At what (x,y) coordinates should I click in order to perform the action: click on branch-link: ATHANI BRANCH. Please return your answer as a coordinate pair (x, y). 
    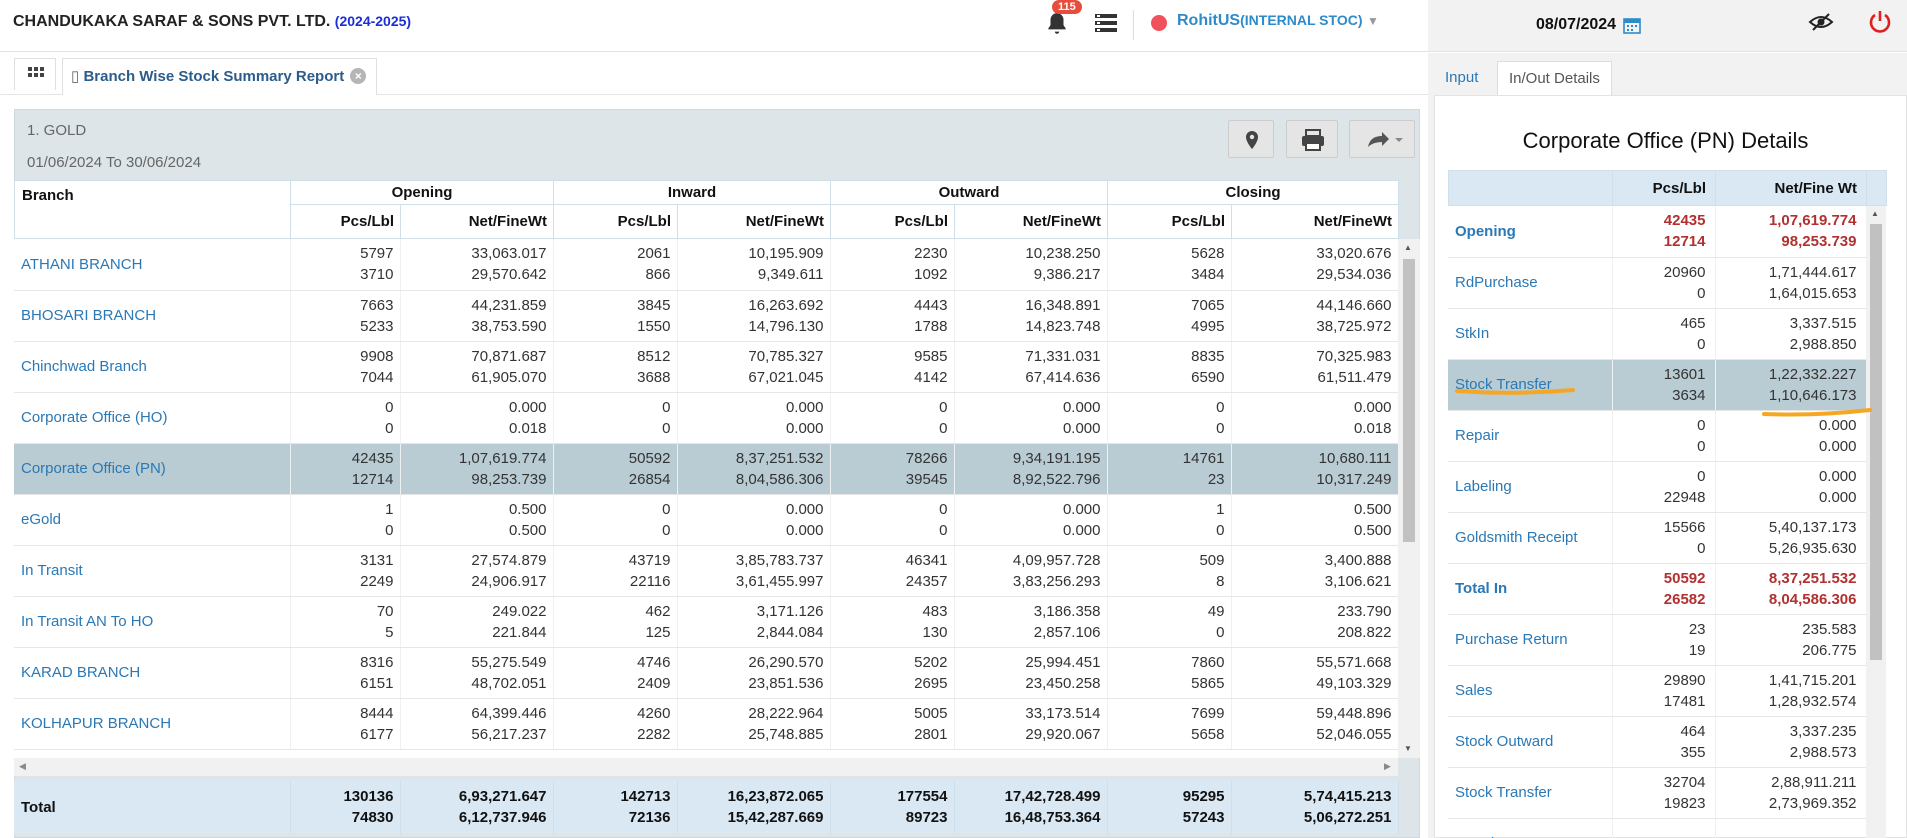
    Looking at the image, I should click on (152, 265).